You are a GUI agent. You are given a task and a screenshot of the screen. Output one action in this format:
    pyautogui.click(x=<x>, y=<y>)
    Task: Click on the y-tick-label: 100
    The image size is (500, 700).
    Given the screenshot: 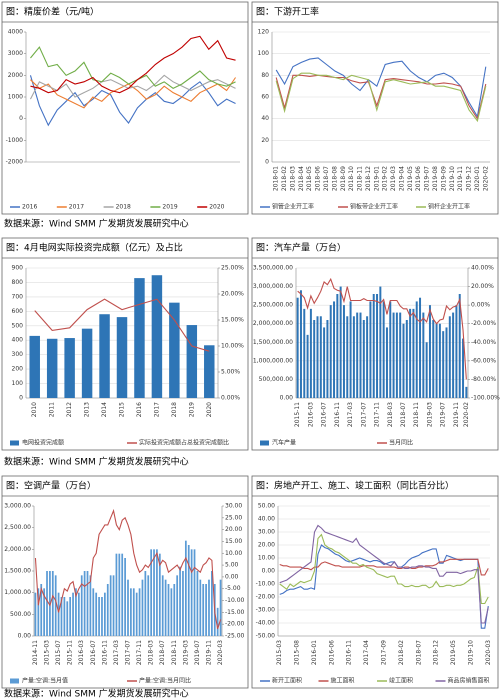 What is the action you would take?
    pyautogui.click(x=18, y=383)
    